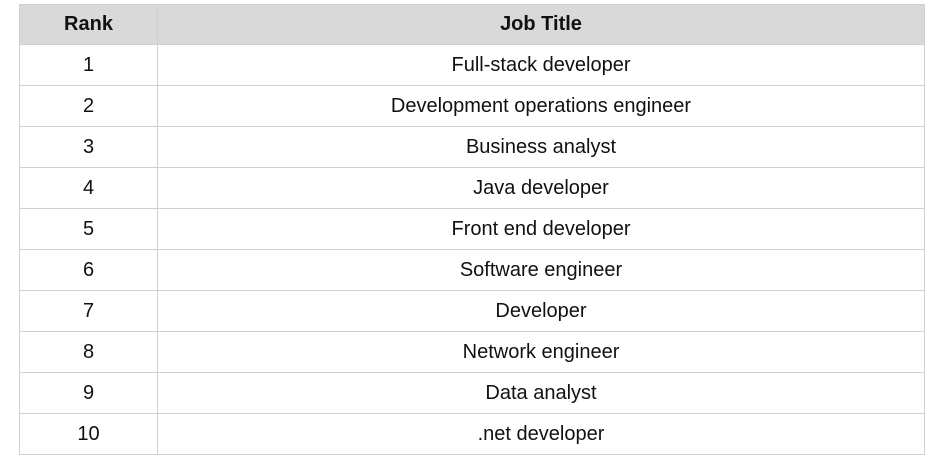 This screenshot has height=466, width=947. What do you see at coordinates (88, 270) in the screenshot?
I see `rank-cell: 6` at bounding box center [88, 270].